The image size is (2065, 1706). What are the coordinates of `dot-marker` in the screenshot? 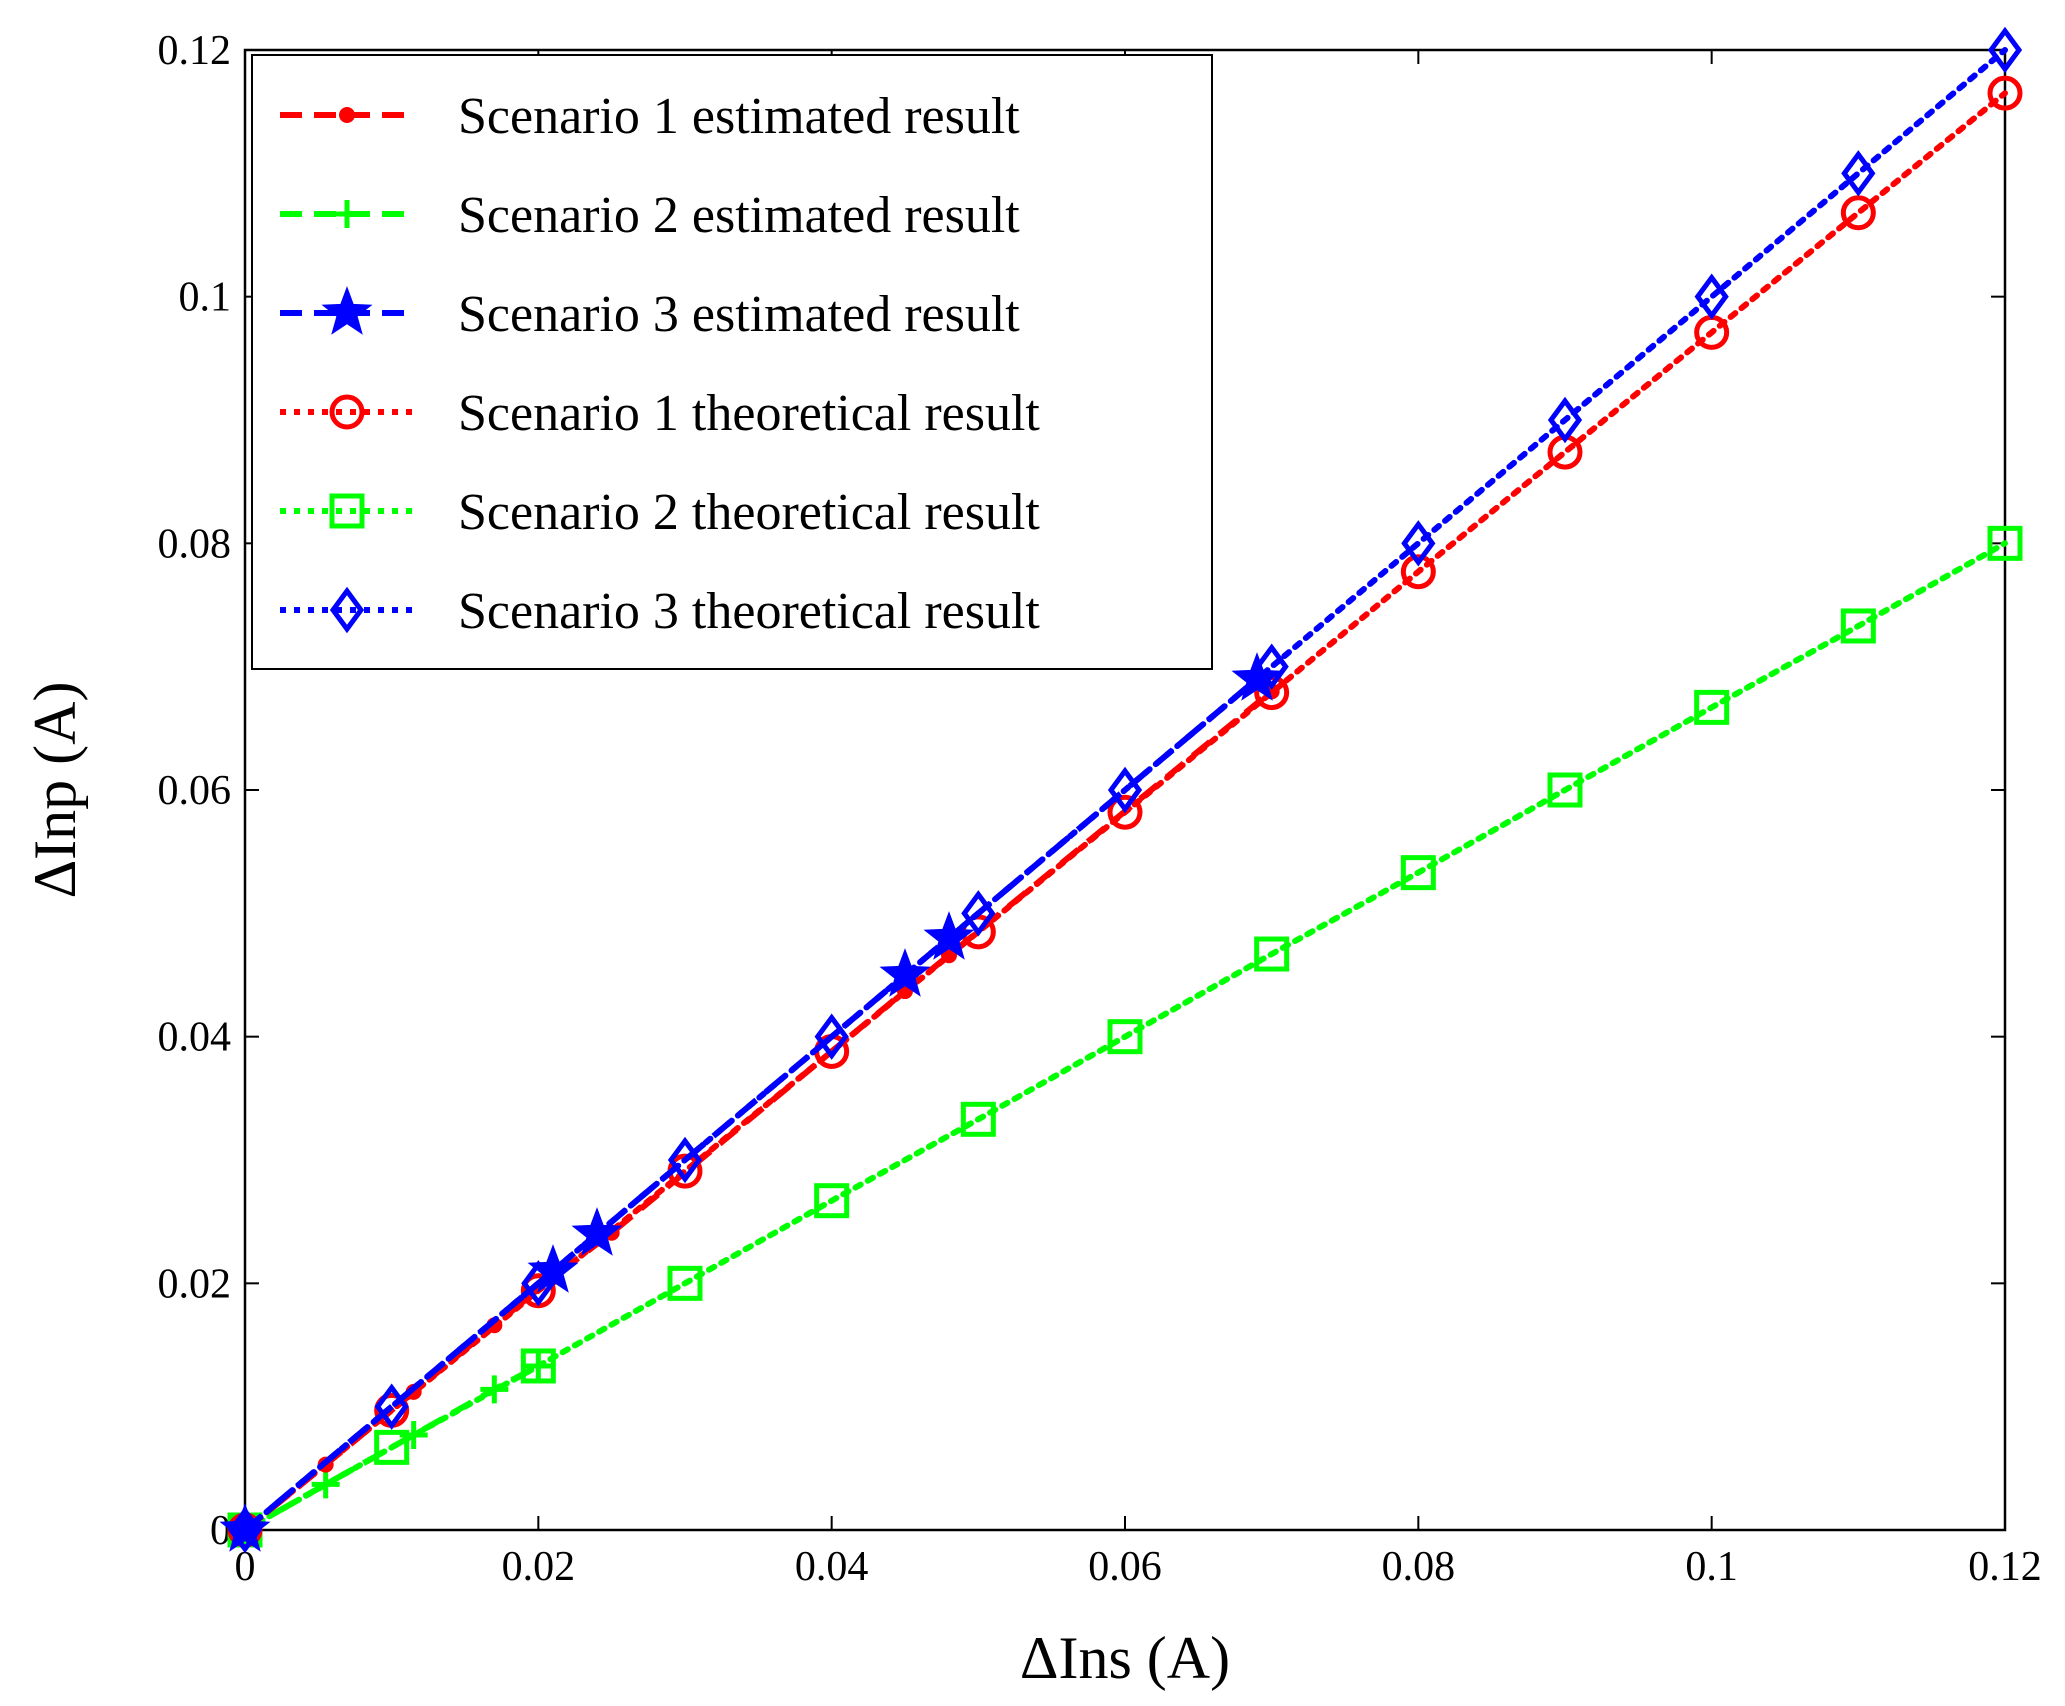 It's located at (347, 115).